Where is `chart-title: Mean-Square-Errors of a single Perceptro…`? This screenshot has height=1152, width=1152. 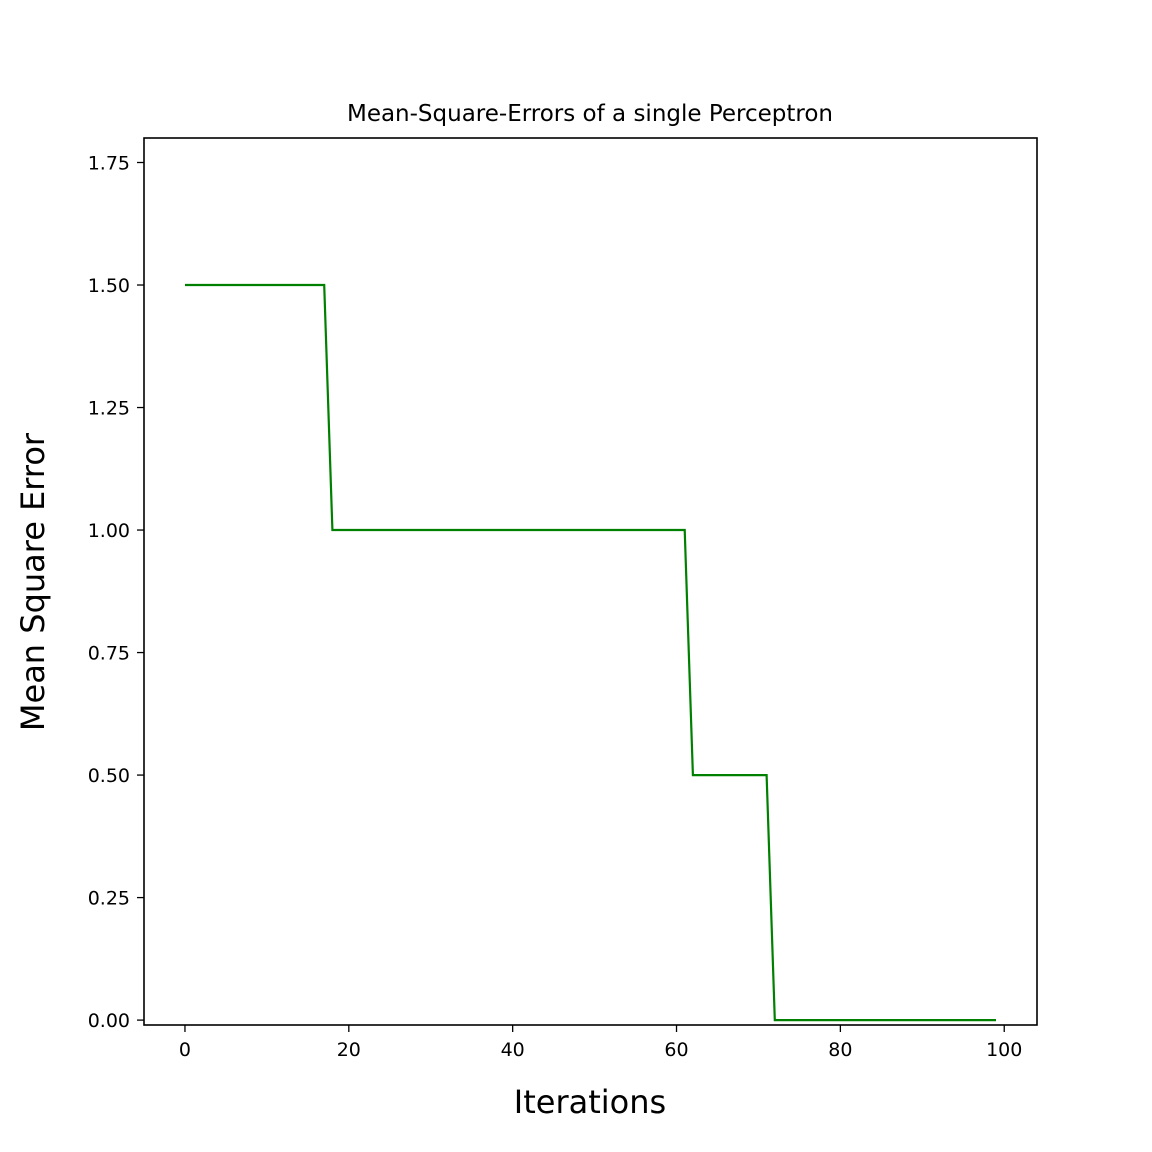 chart-title: Mean-Square-Errors of a single Perceptro… is located at coordinates (590, 114).